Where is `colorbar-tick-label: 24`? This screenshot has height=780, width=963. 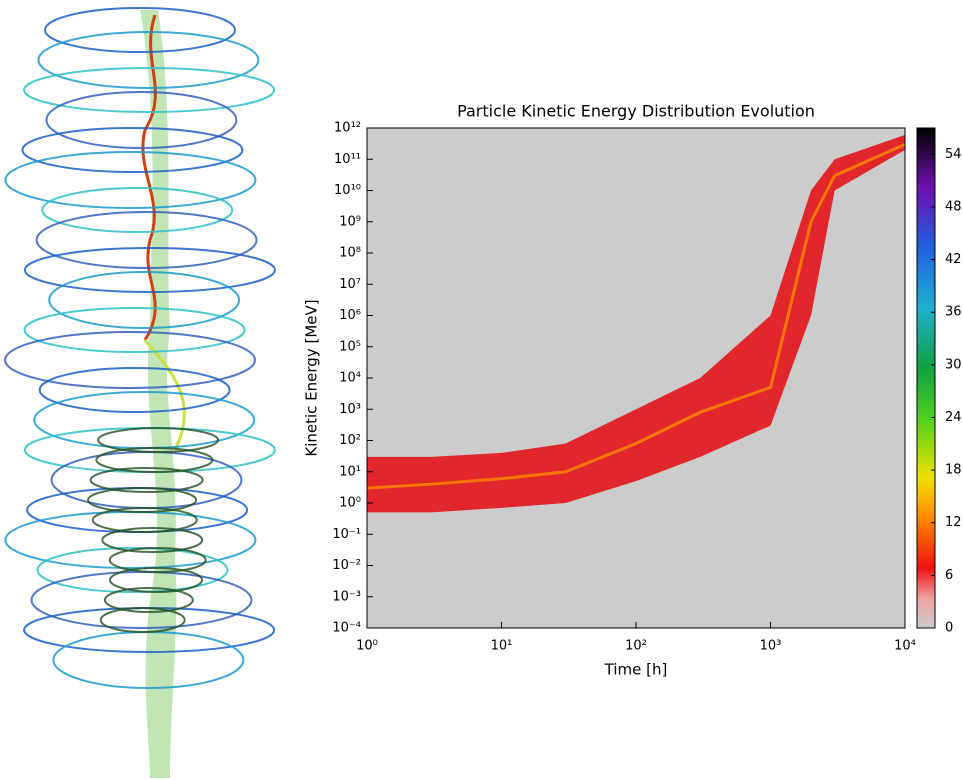
colorbar-tick-label: 24 is located at coordinates (953, 417).